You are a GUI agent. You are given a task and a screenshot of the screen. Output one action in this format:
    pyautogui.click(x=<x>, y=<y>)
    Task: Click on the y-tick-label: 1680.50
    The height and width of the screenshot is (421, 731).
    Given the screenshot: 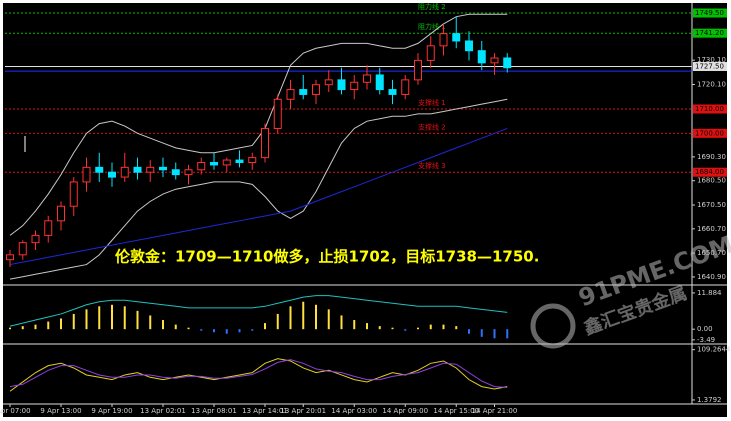 What is the action you would take?
    pyautogui.click(x=711, y=181)
    